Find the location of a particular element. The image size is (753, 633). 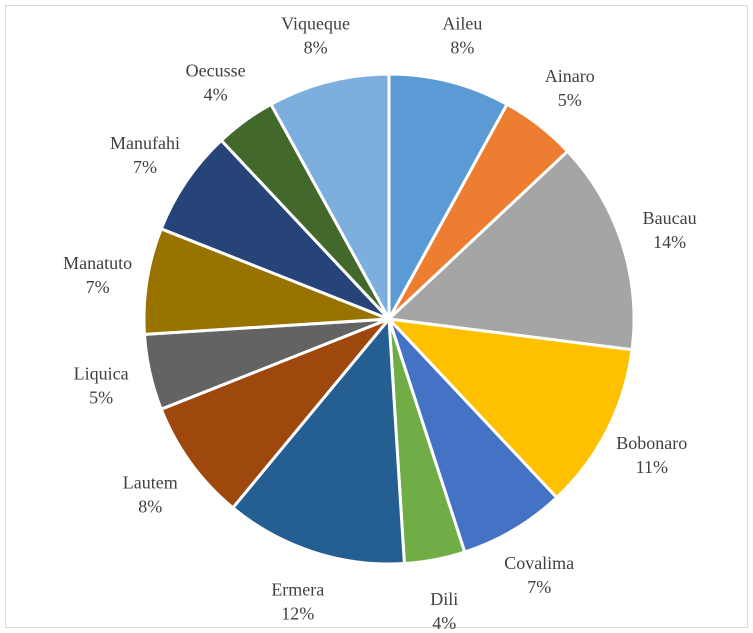

slice-label-dili: Dili 4% is located at coordinates (444, 609).